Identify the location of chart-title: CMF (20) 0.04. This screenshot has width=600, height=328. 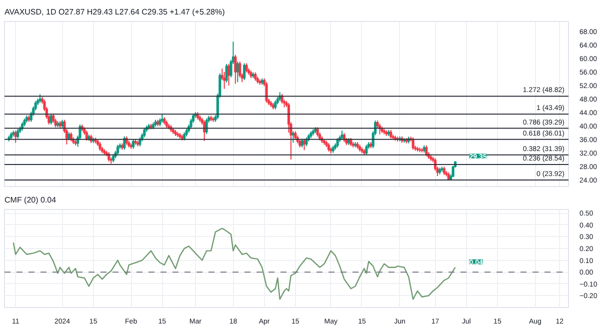
(30, 200).